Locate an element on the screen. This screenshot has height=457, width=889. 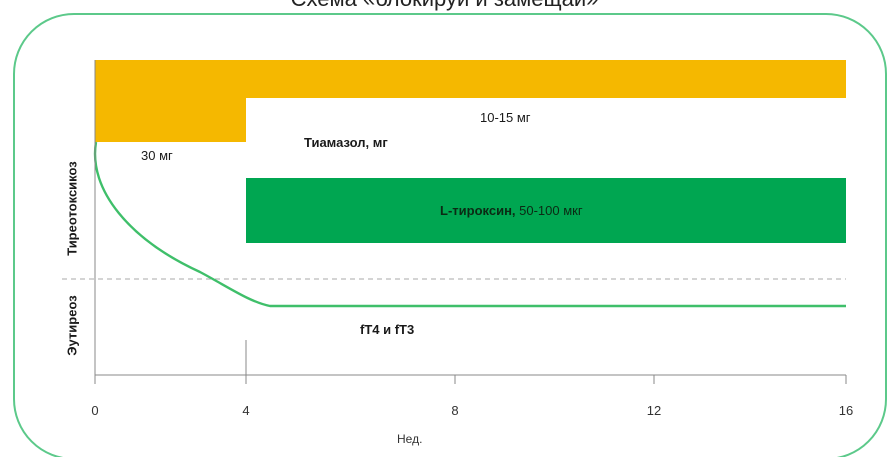
x-tick-label-0: 0 is located at coordinates (95, 410).